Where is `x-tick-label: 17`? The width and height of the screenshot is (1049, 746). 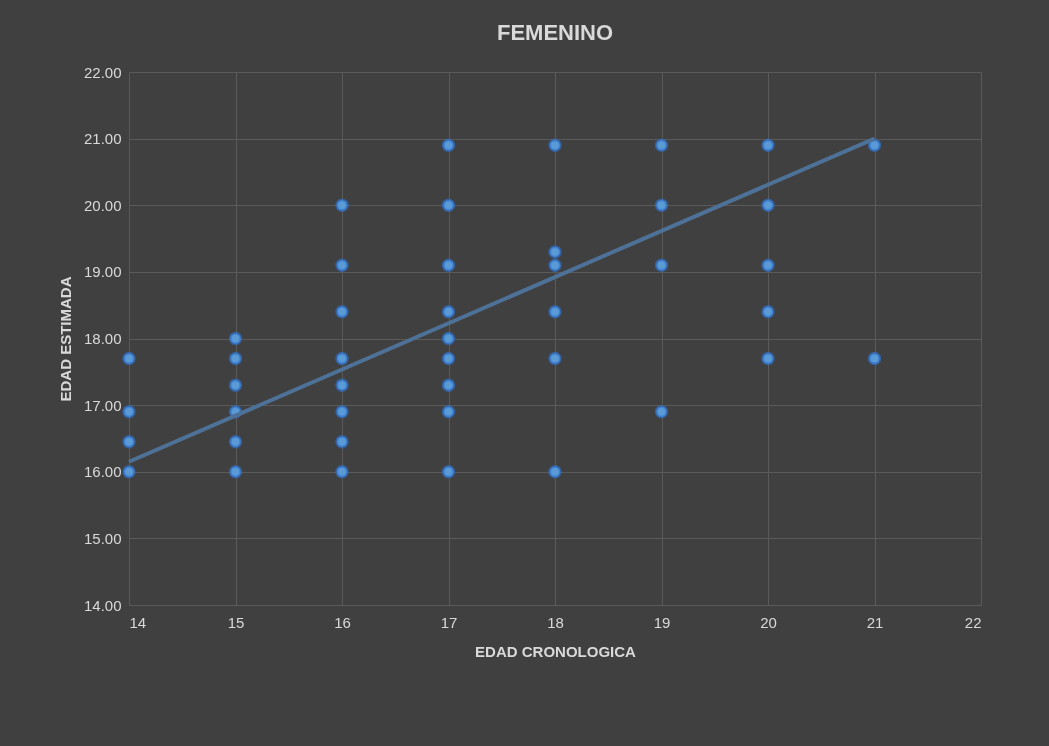 x-tick-label: 17 is located at coordinates (449, 622).